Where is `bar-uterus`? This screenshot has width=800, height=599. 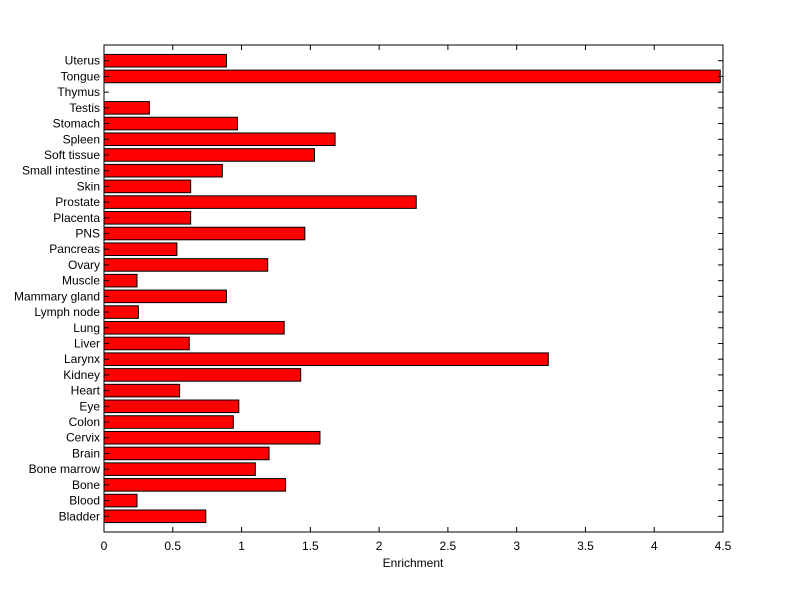
bar-uterus is located at coordinates (165, 60).